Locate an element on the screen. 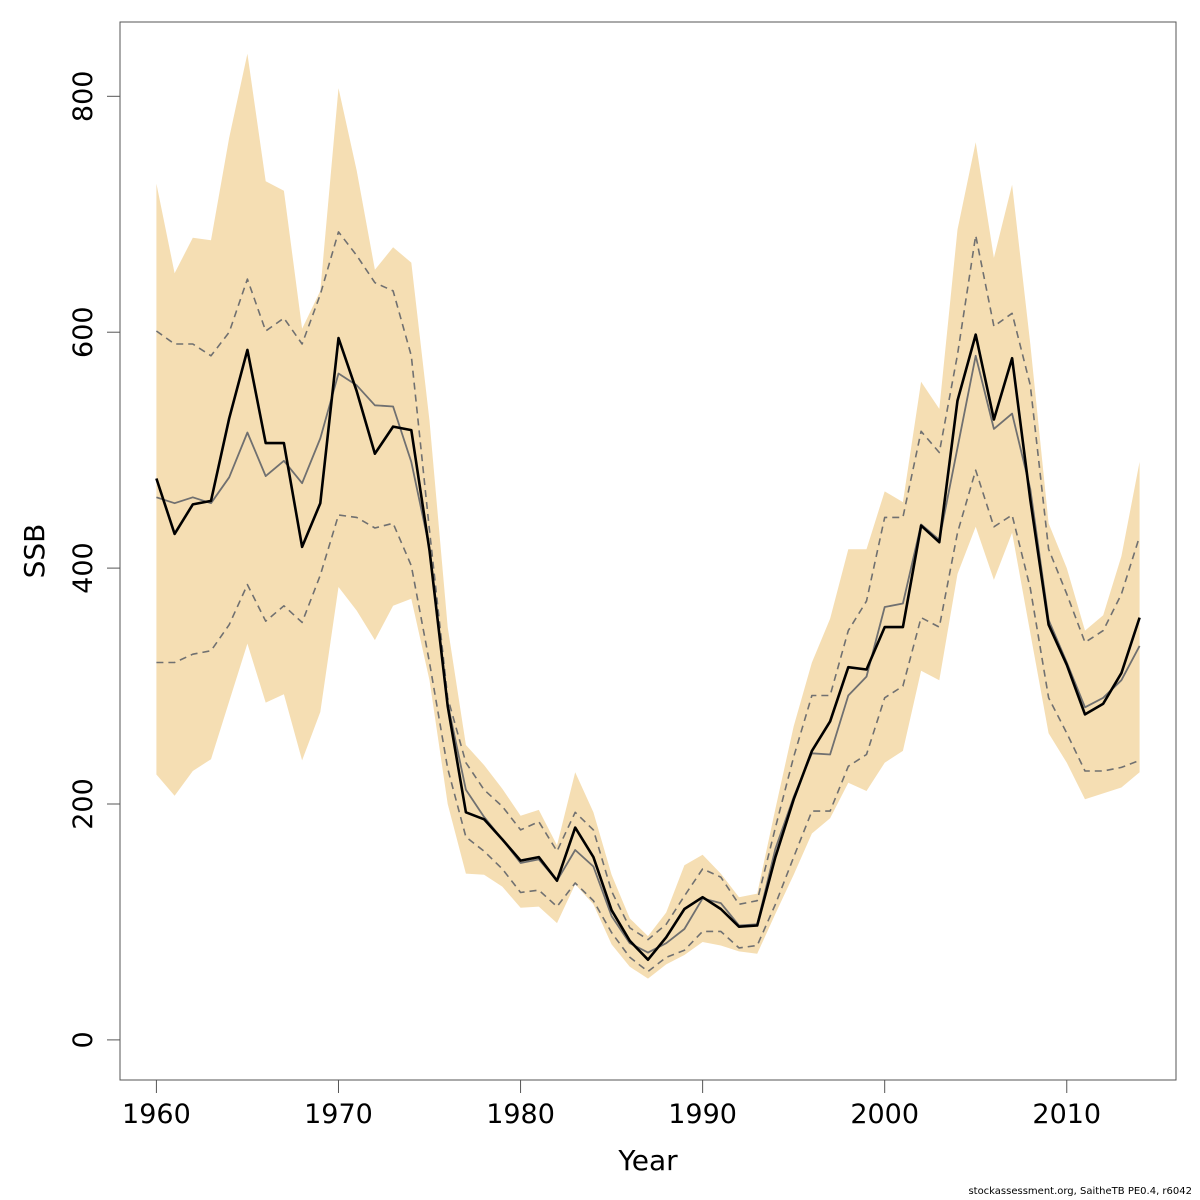 The width and height of the screenshot is (1200, 1200). y-tick-label: 0 is located at coordinates (83, 1039).